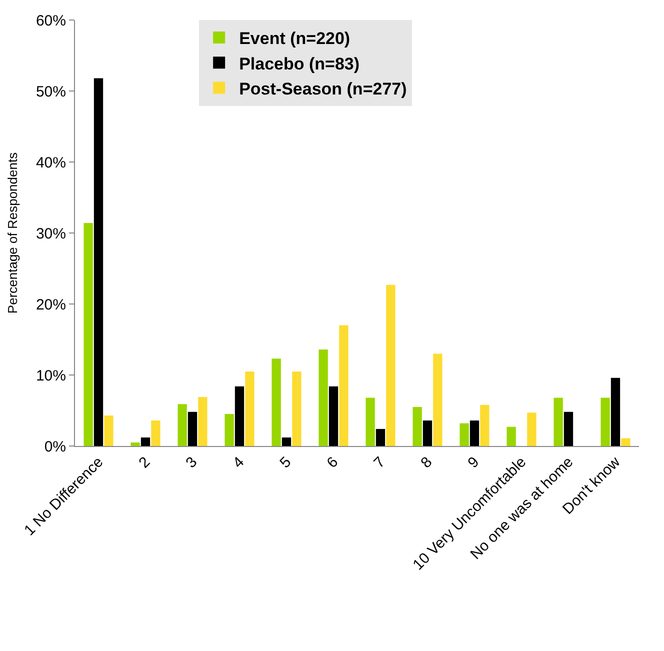  Describe the element at coordinates (323, 88) in the screenshot. I see `legend-label: Post-Season (n=277)` at that location.